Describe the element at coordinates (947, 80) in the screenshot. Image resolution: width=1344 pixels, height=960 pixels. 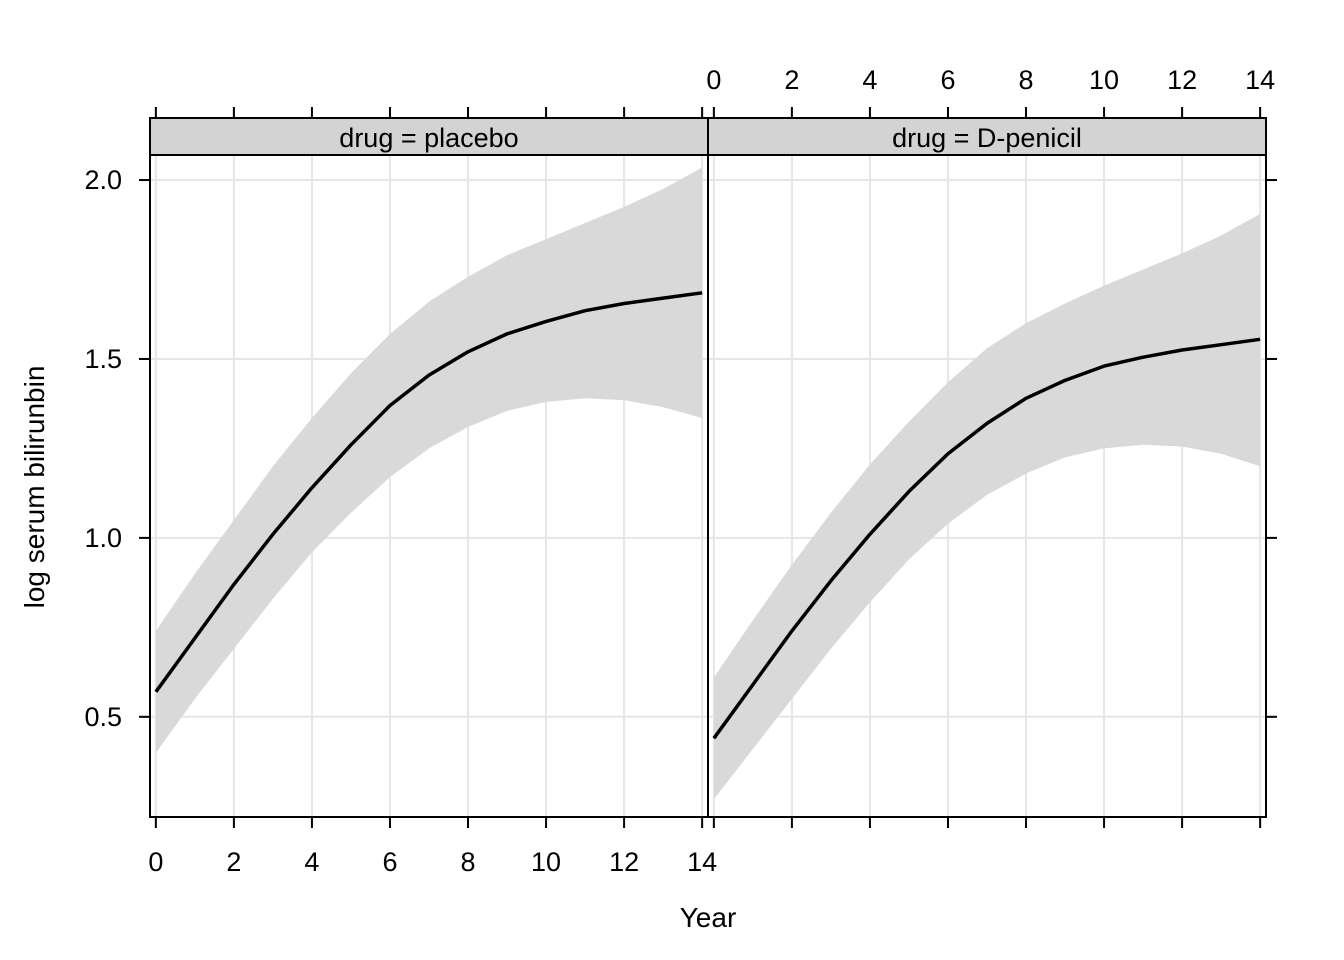
I see `x-tick-label-top: 6` at that location.